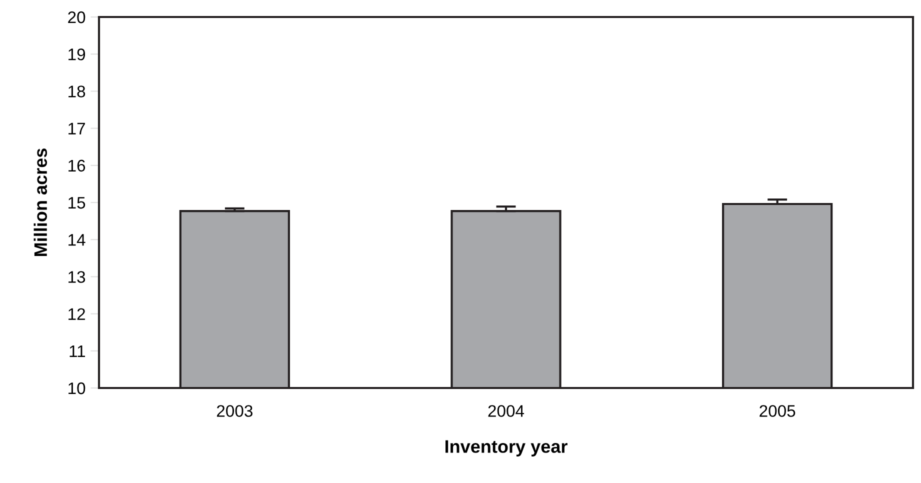 This screenshot has width=921, height=483. I want to click on y-tick-label: 18, so click(77, 92).